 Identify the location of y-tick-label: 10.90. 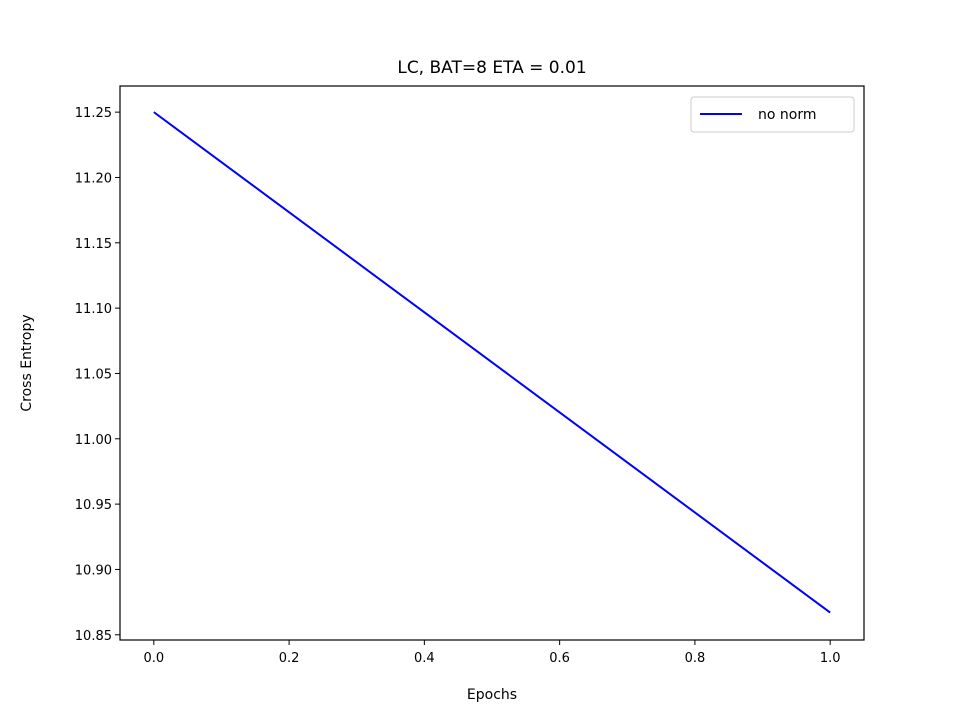
(93, 570).